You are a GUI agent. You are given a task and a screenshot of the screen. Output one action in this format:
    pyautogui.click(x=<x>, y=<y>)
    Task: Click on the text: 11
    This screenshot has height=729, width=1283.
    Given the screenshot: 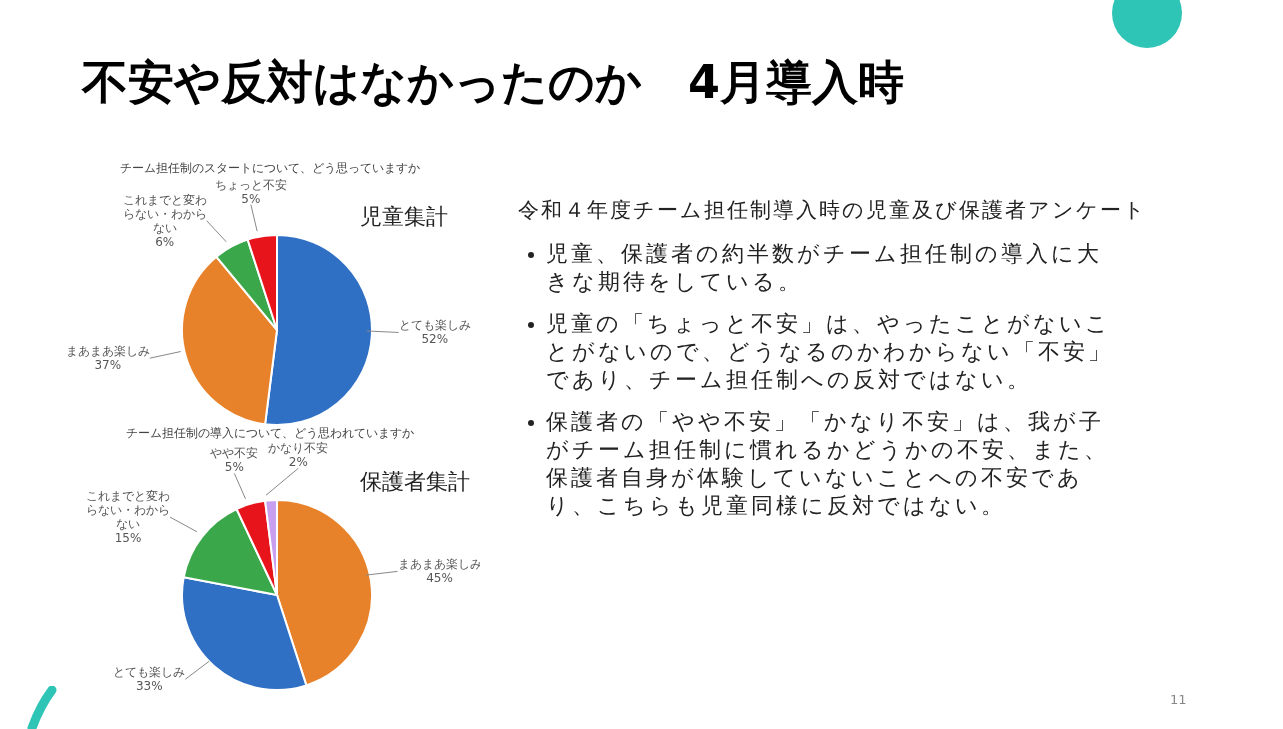 What is the action you would take?
    pyautogui.click(x=1178, y=699)
    